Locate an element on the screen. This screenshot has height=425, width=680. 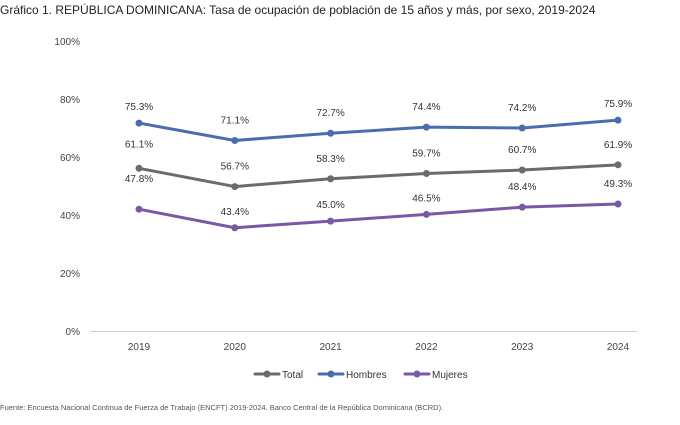
legend-label-hombres: Hombres is located at coordinates (366, 375).